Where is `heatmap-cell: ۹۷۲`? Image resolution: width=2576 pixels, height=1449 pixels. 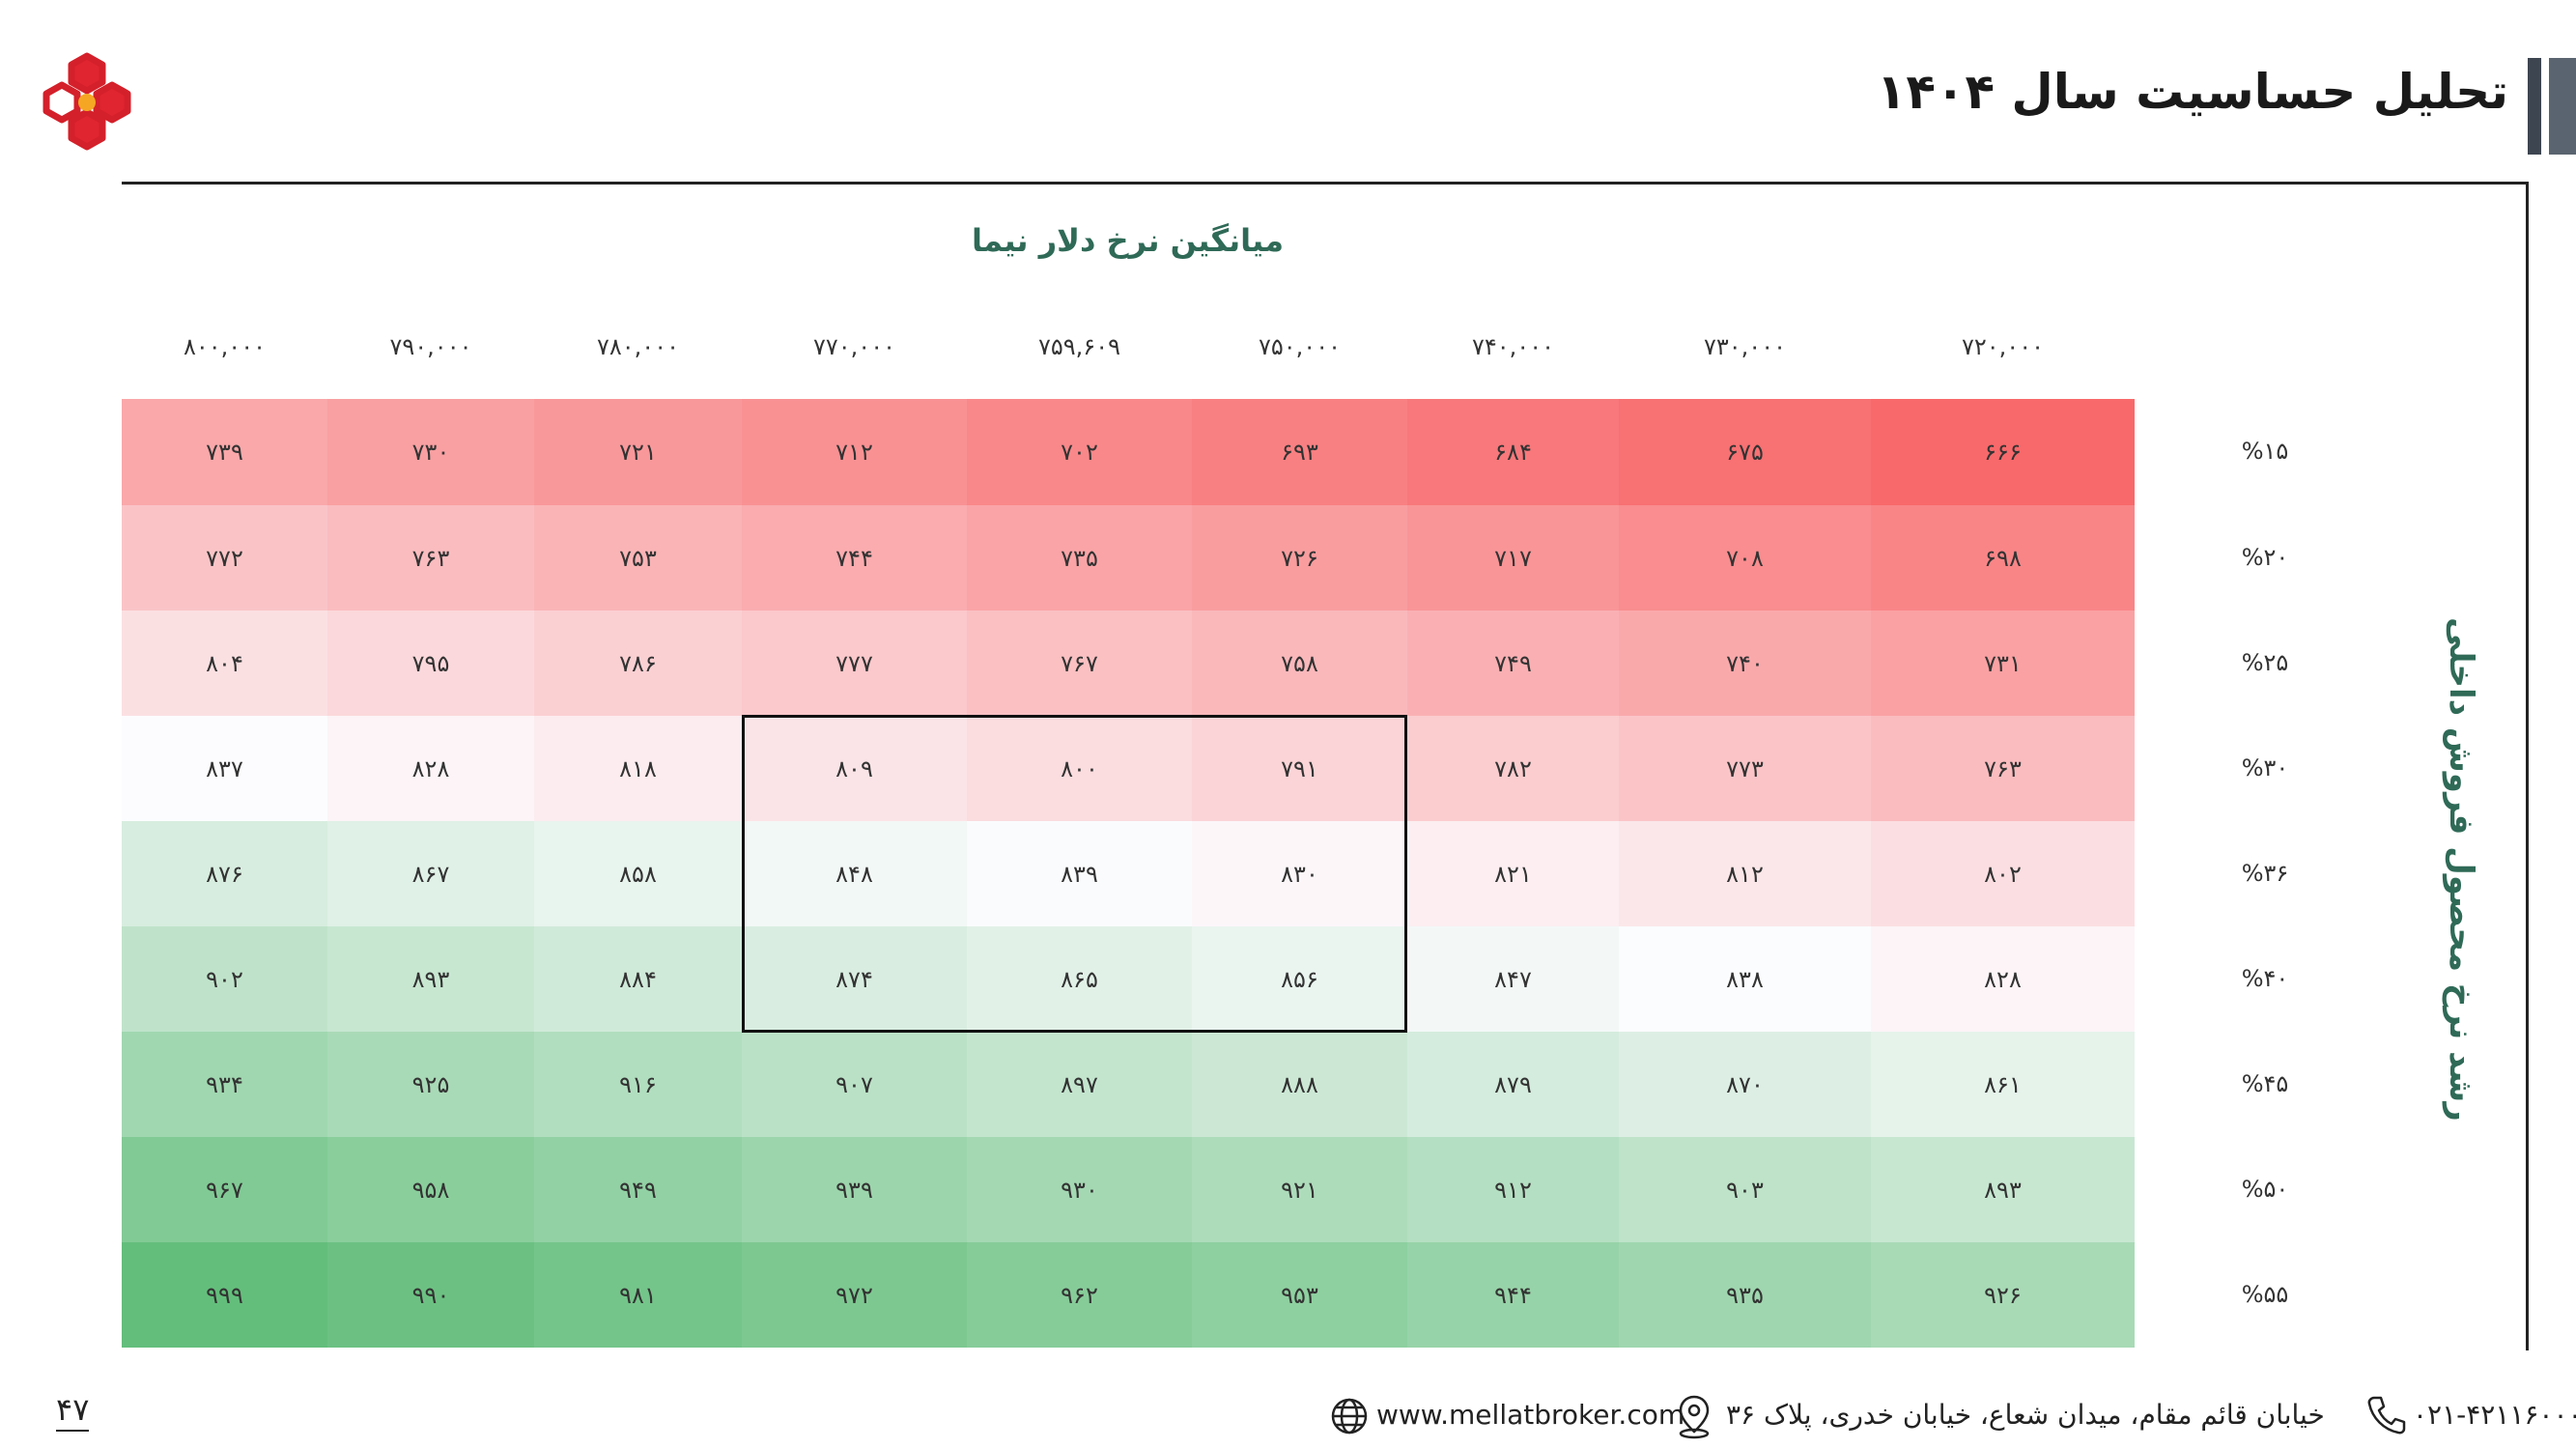
heatmap-cell: ۹۷۲ is located at coordinates (854, 1295).